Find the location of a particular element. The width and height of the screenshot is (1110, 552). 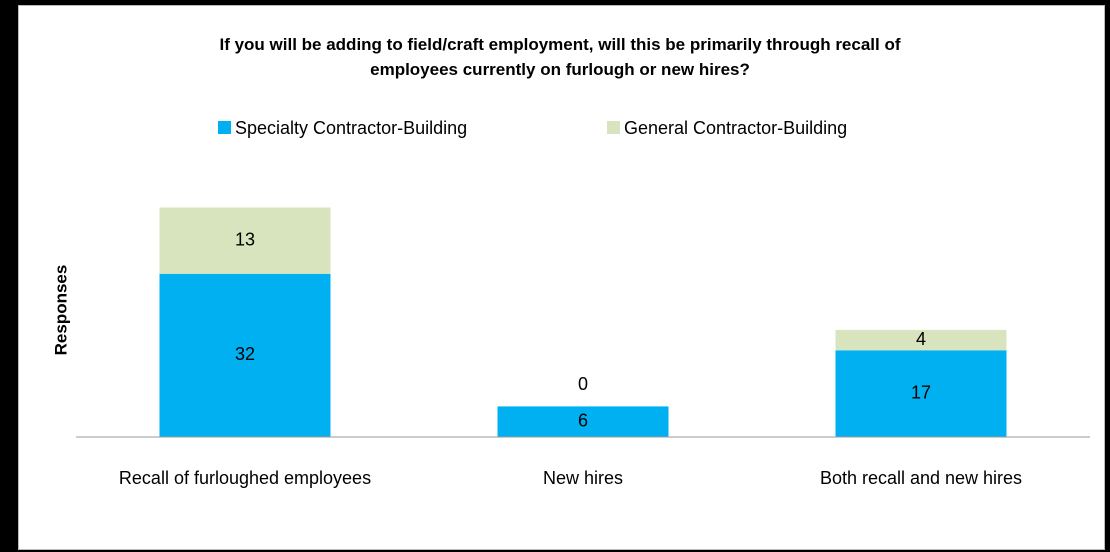

x-tick-label: Recall of furloughed employees is located at coordinates (245, 478).